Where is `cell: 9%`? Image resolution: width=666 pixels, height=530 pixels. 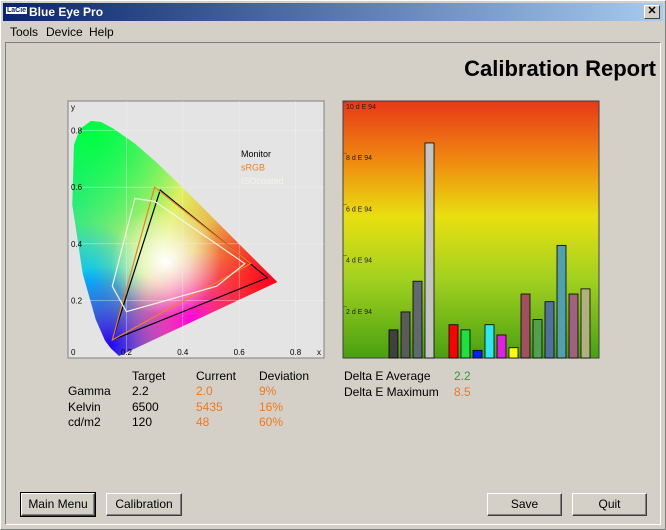
cell: 9% is located at coordinates (268, 391).